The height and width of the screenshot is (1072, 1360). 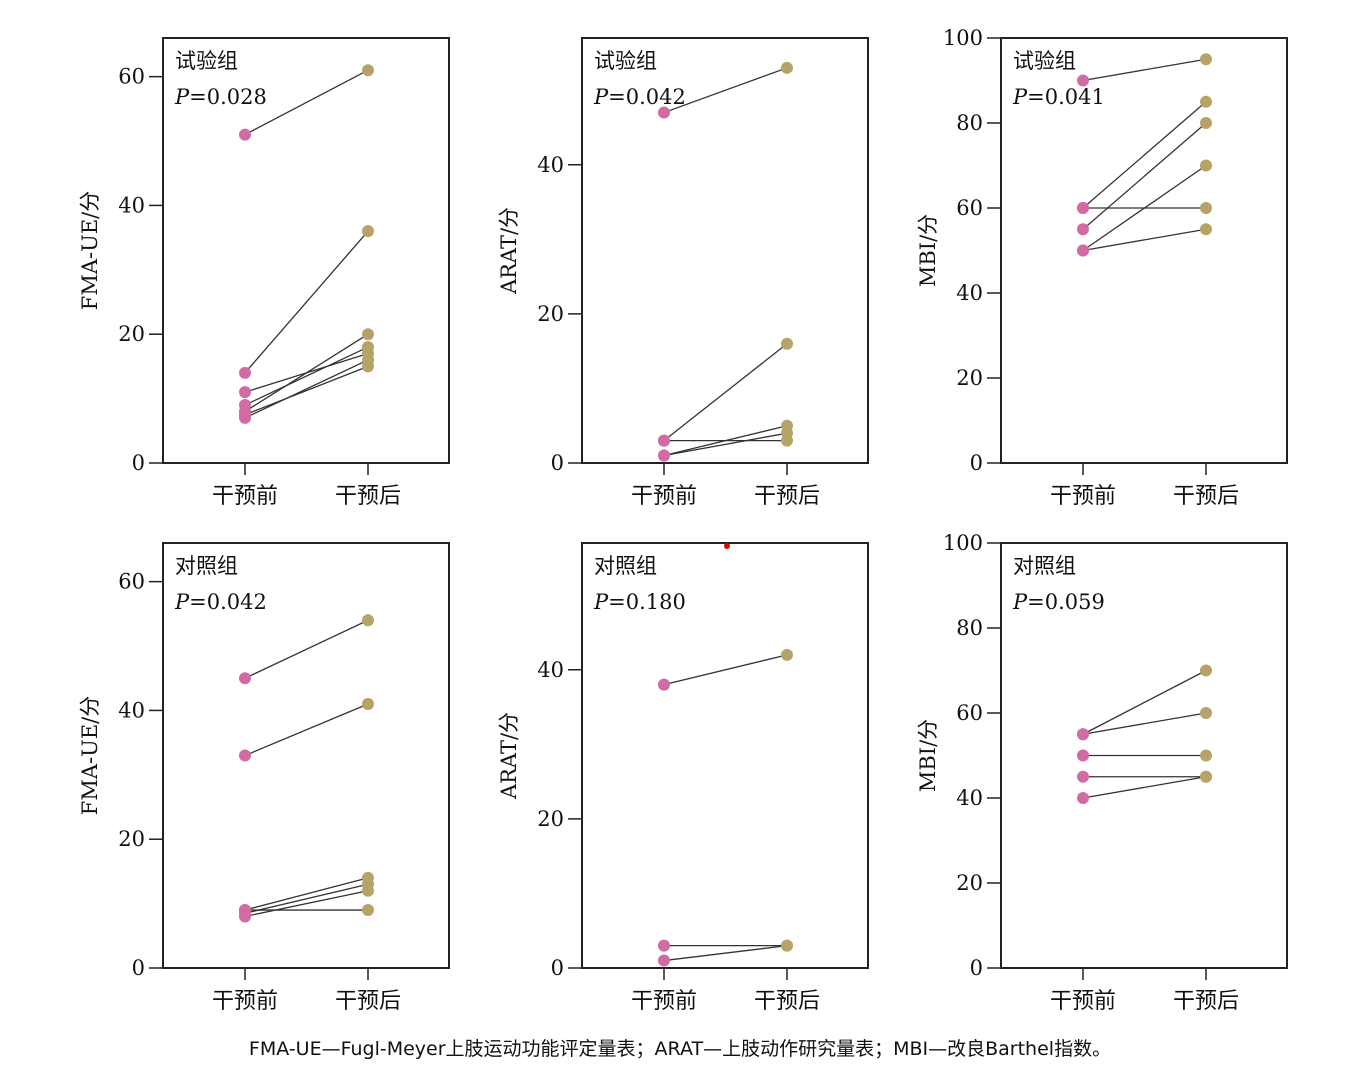 I want to click on y-tick-label: 80, so click(x=969, y=628).